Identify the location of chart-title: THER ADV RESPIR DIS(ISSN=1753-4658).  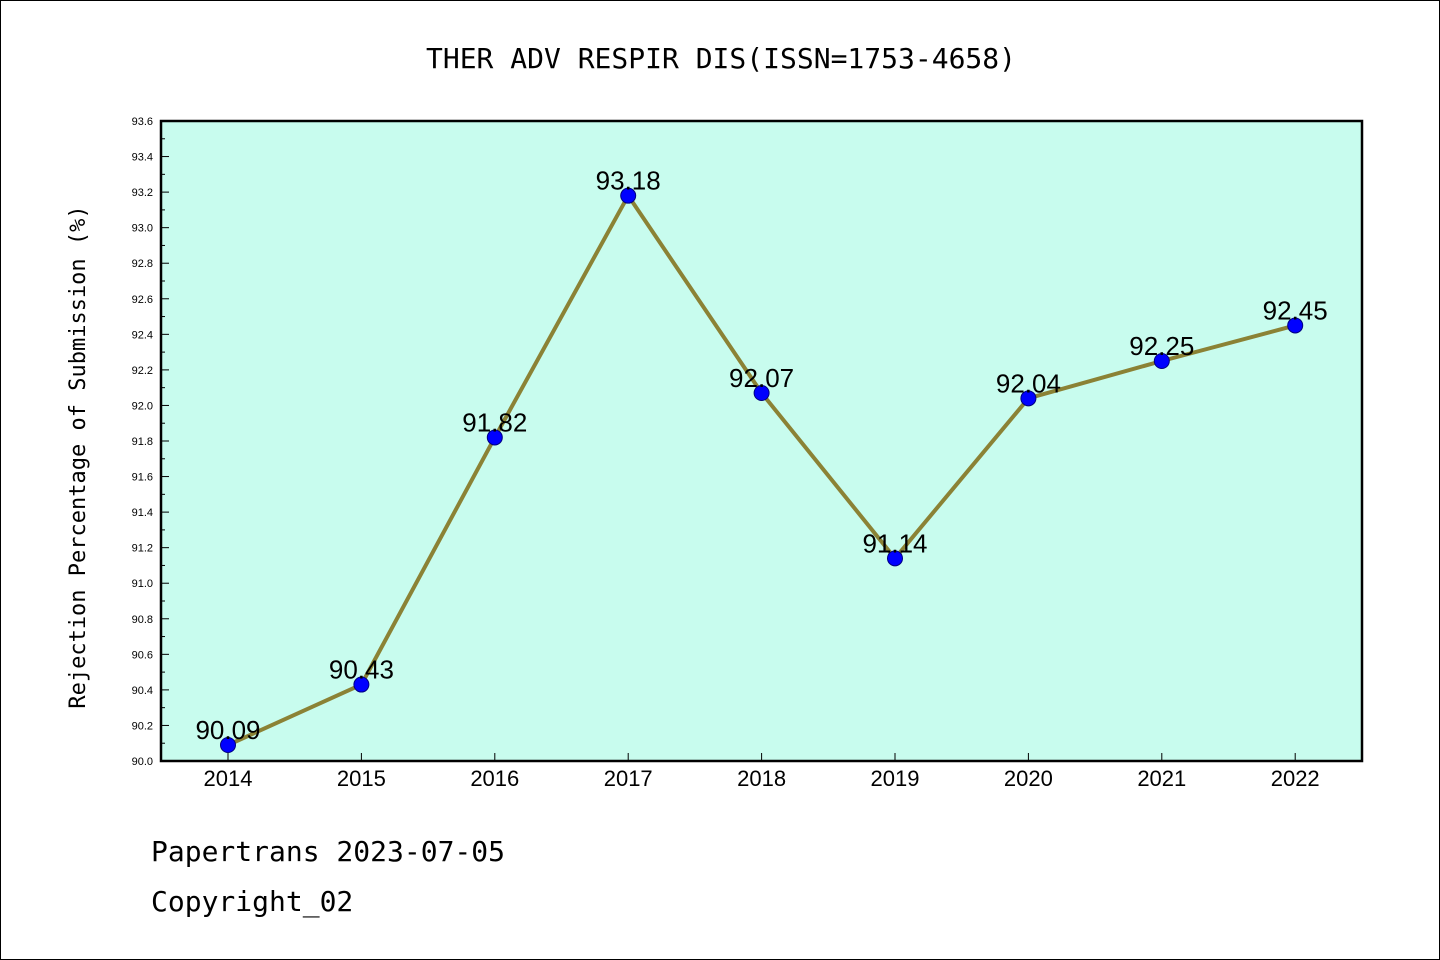
(721, 58).